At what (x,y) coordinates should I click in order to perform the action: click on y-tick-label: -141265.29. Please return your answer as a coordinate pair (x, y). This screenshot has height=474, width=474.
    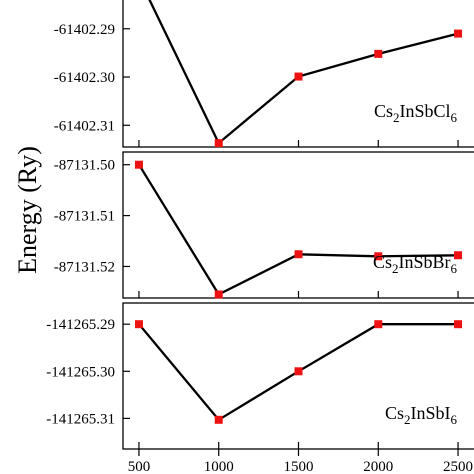
    Looking at the image, I should click on (80, 325).